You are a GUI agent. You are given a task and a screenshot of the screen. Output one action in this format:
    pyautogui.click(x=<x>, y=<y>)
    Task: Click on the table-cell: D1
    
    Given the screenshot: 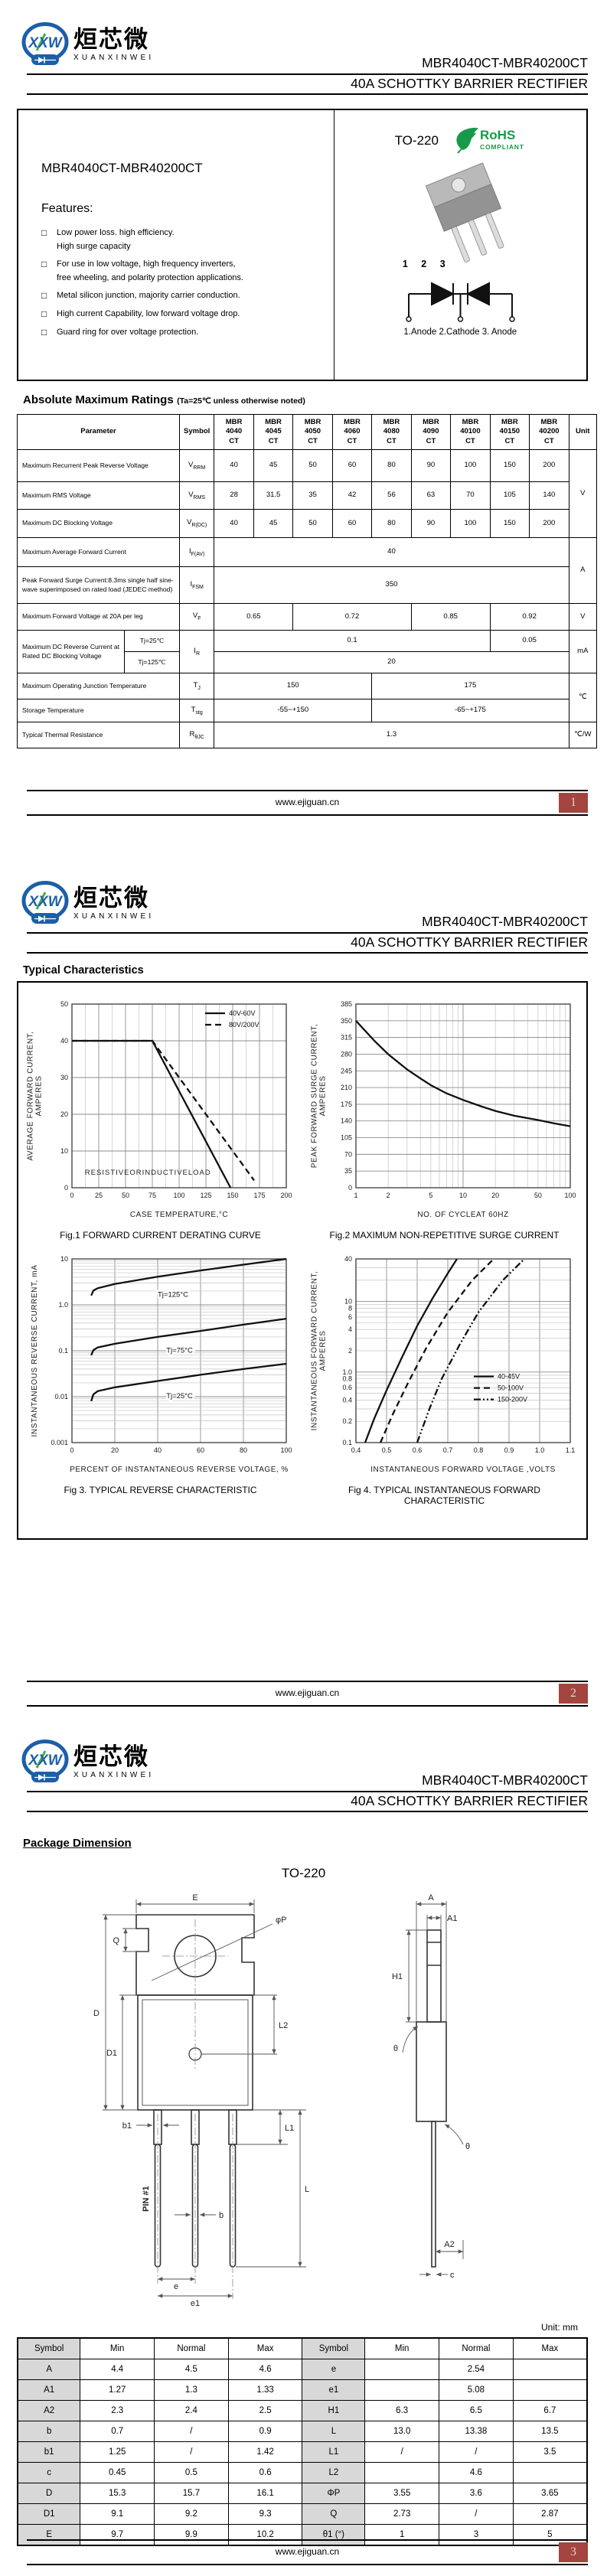 What is the action you would take?
    pyautogui.click(x=49, y=2514)
    